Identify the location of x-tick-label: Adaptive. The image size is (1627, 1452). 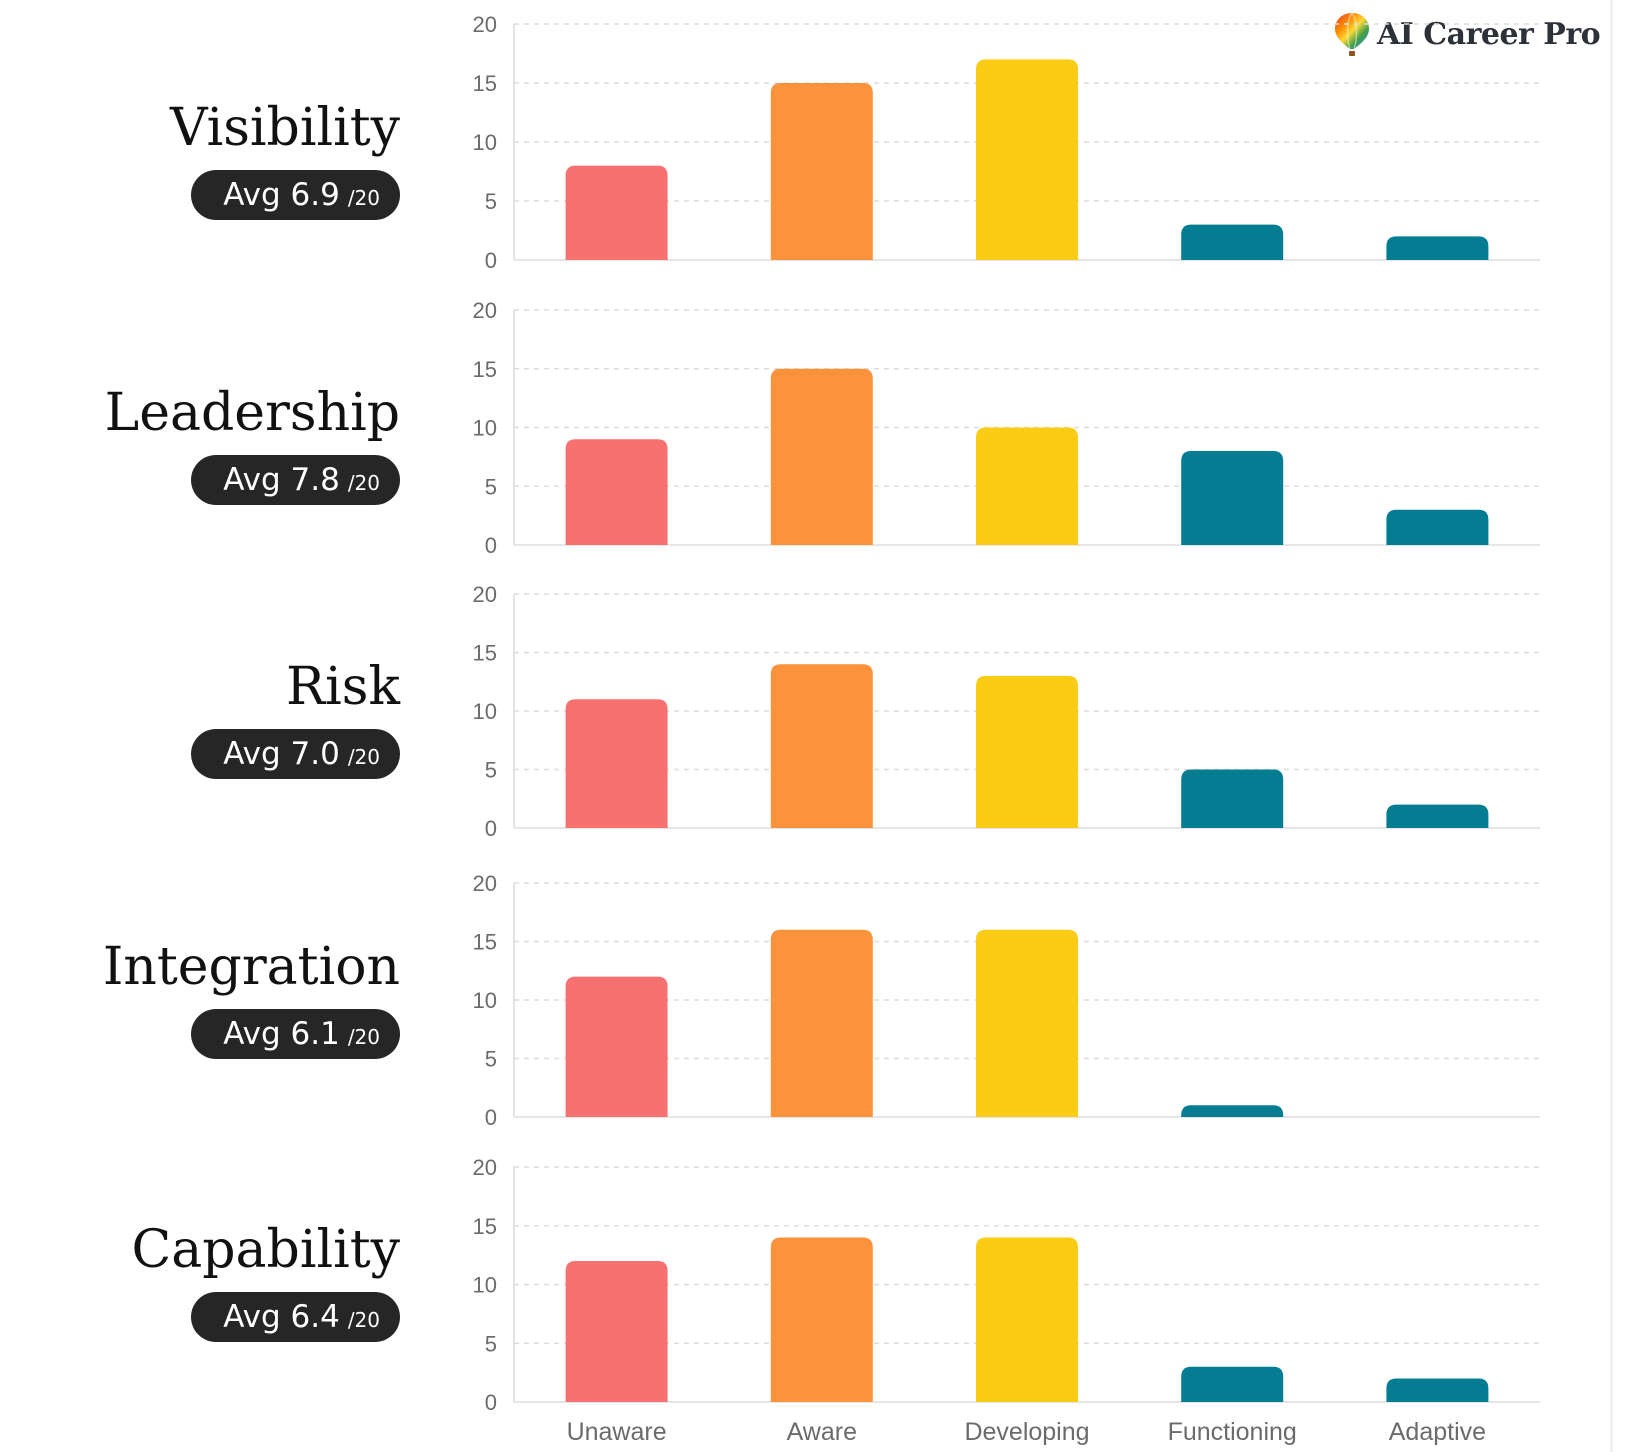
(1437, 1432).